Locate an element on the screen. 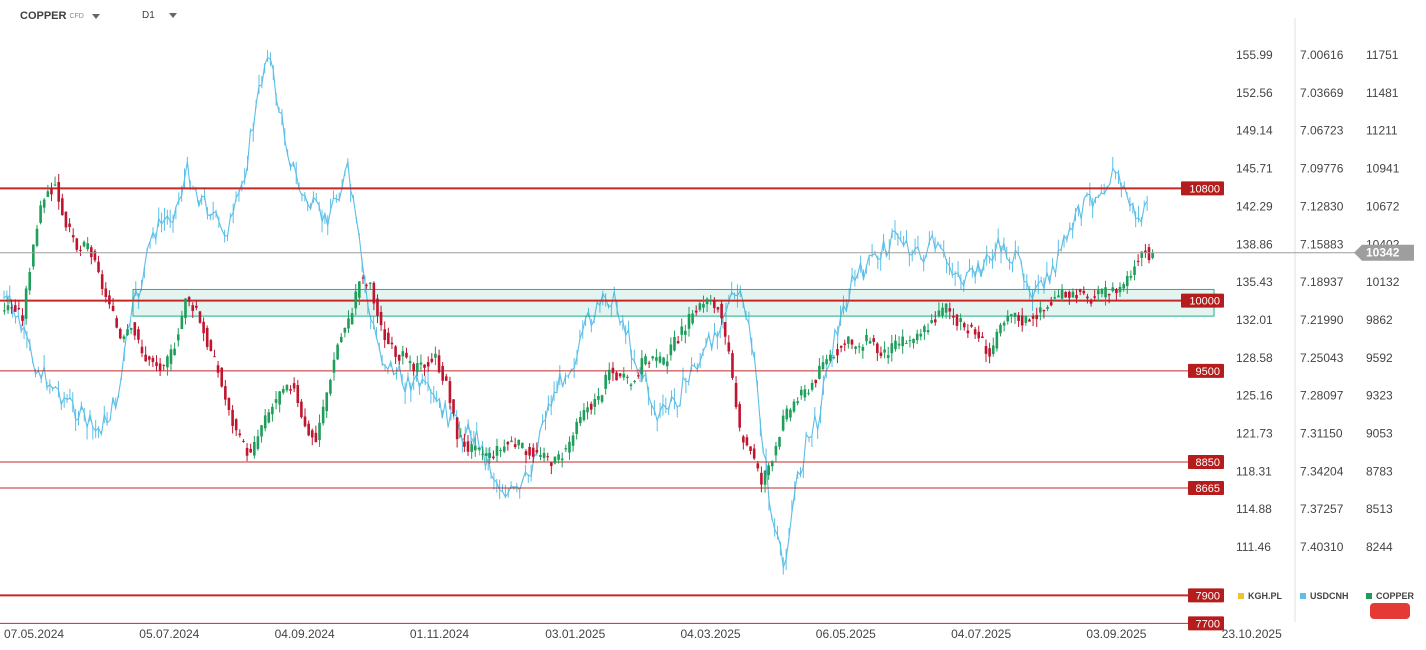 The width and height of the screenshot is (1426, 650). axis-tick-label-usdcnh: 7.34204 is located at coordinates (1322, 471).